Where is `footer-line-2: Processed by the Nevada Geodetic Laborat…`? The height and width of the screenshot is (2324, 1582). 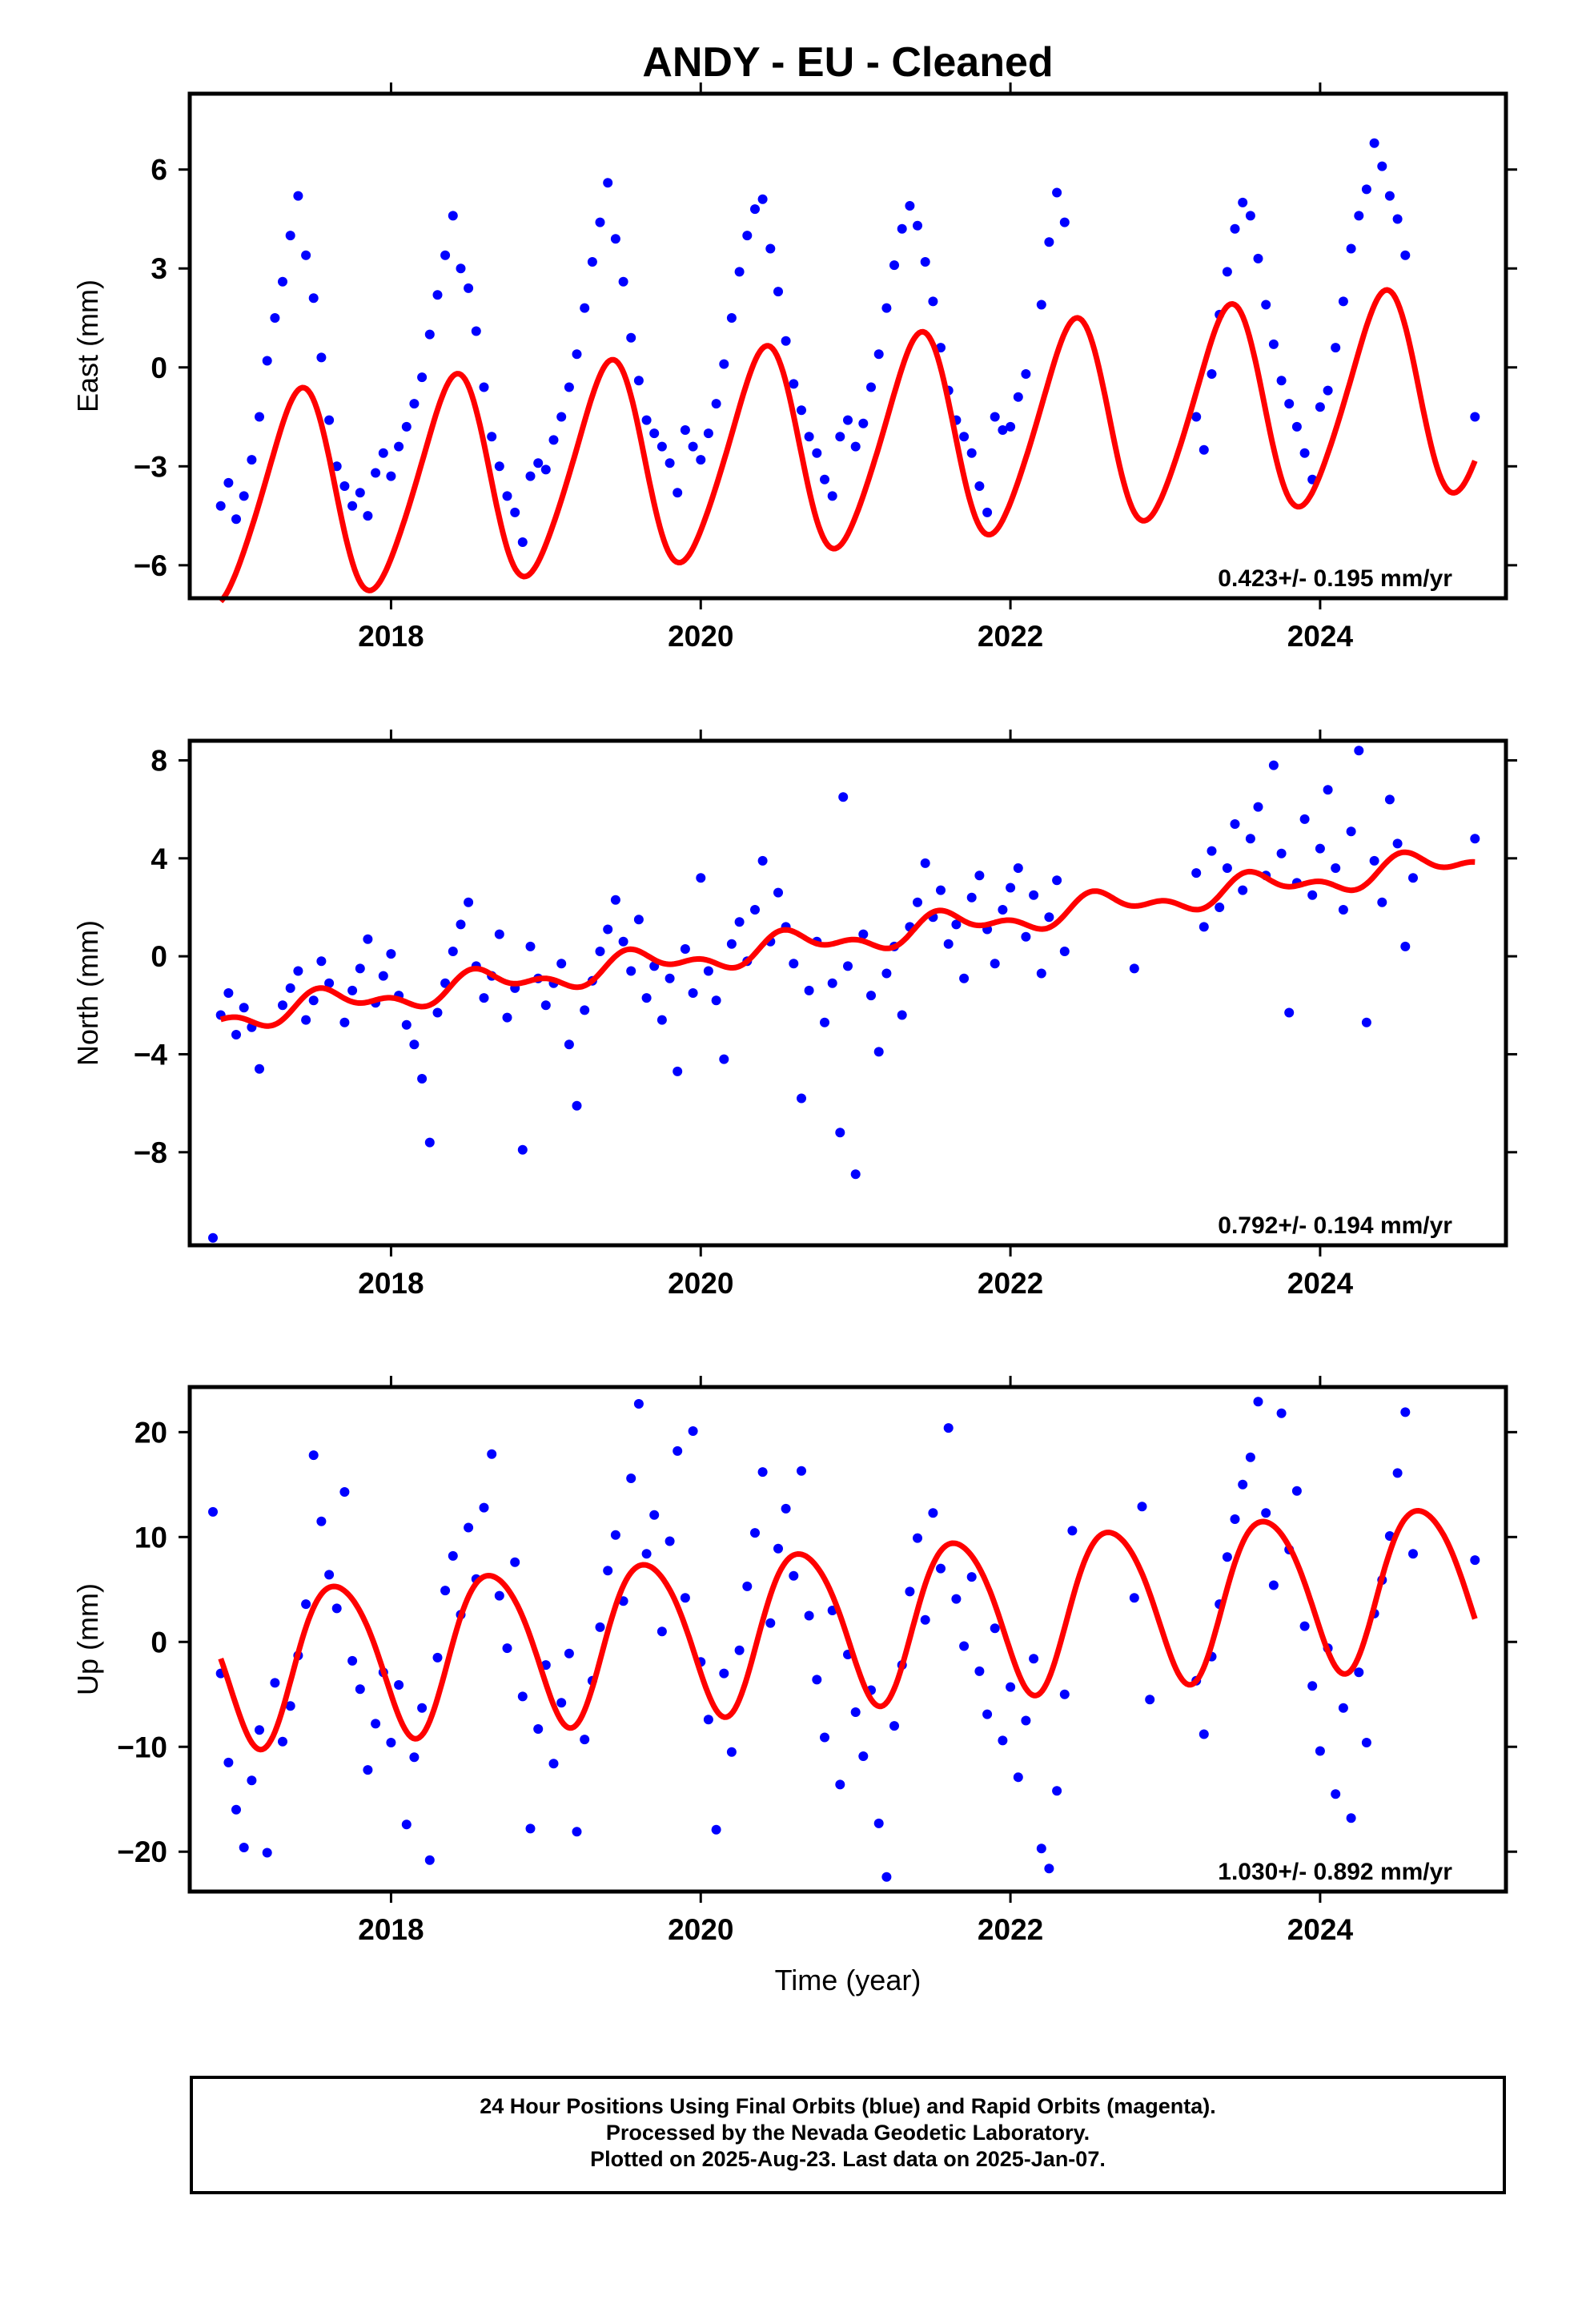 footer-line-2: Processed by the Nevada Geodetic Laborat… is located at coordinates (847, 2133).